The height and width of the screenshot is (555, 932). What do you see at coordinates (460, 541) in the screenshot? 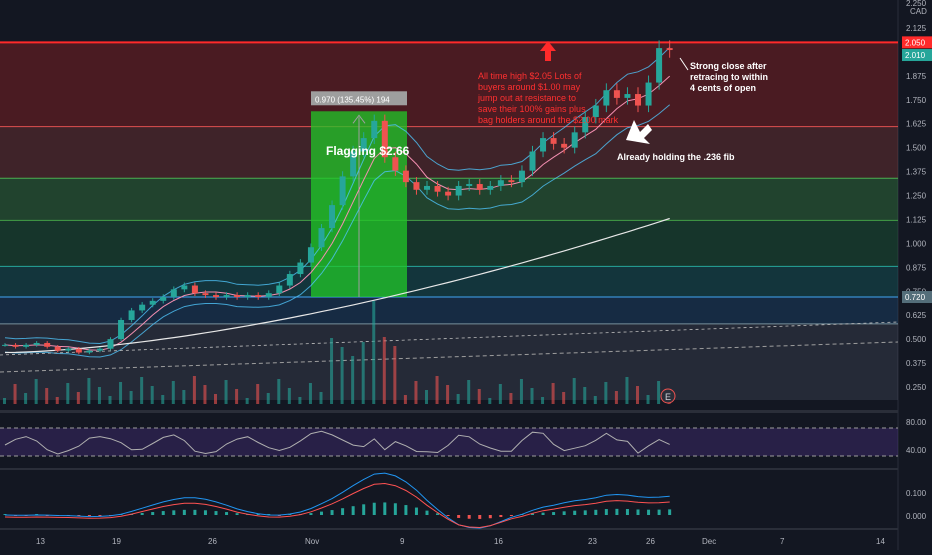
I see `time-axis: 13 19 26 Nov 9 16 23 26 Dec 7 14` at bounding box center [460, 541].